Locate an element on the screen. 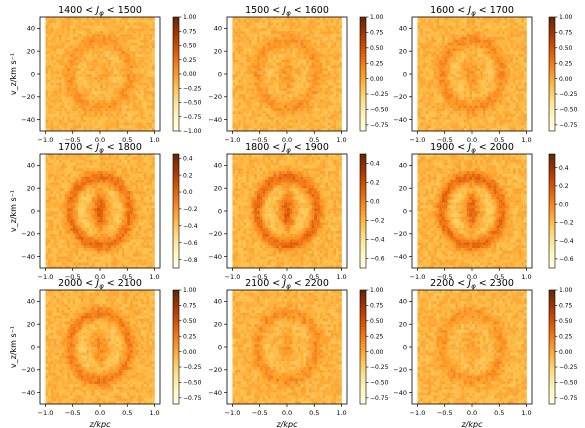  colorbar-tick-label: 1.00 is located at coordinates (377, 17).